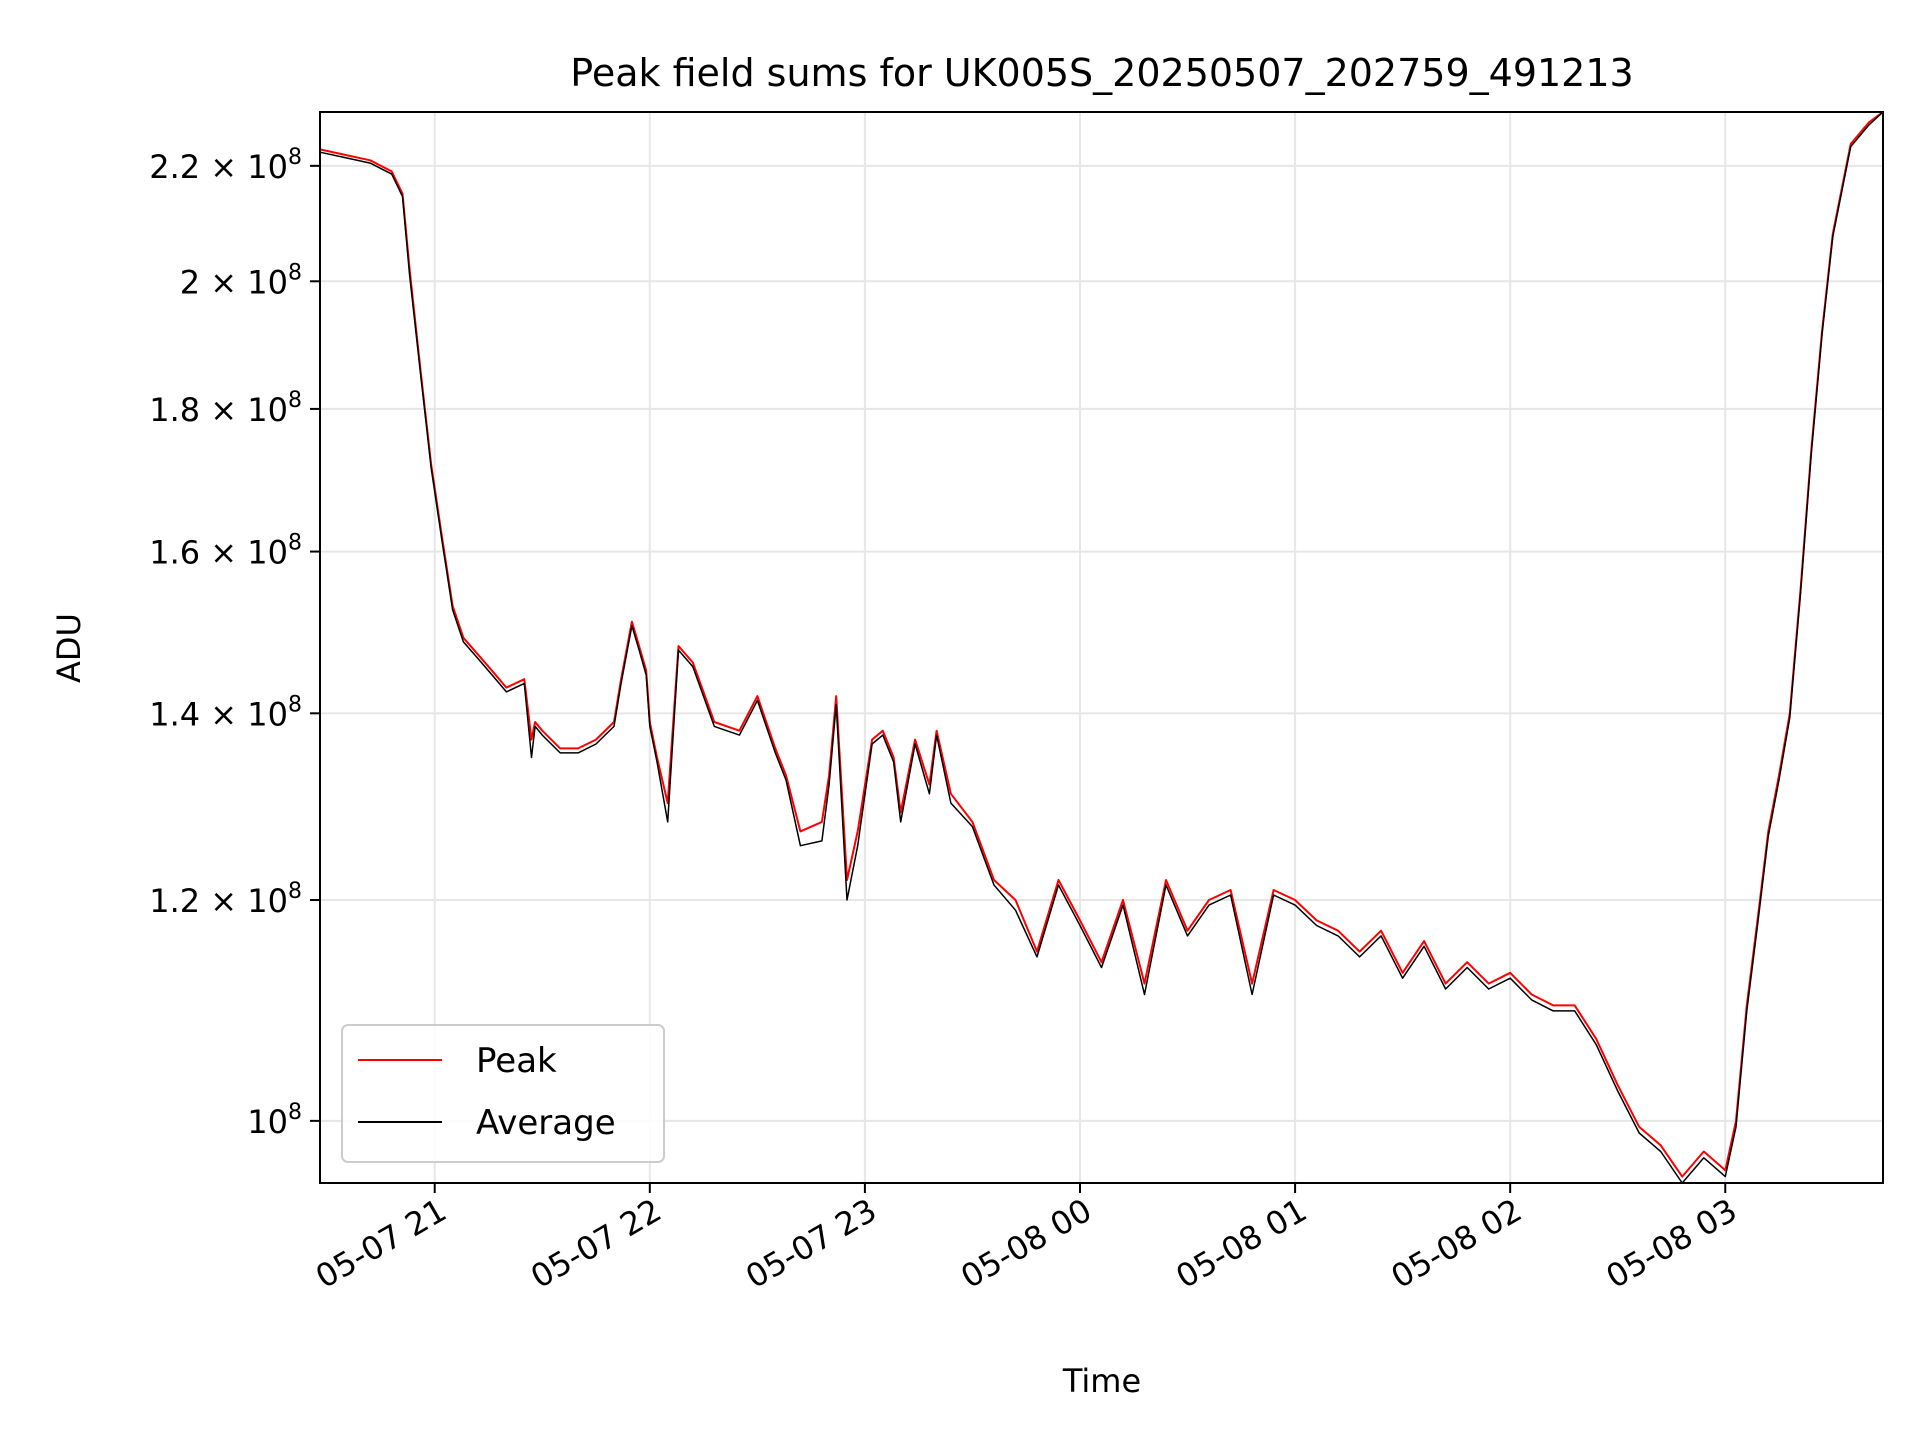  What do you see at coordinates (69, 648) in the screenshot?
I see `y-axis-label: ADU` at bounding box center [69, 648].